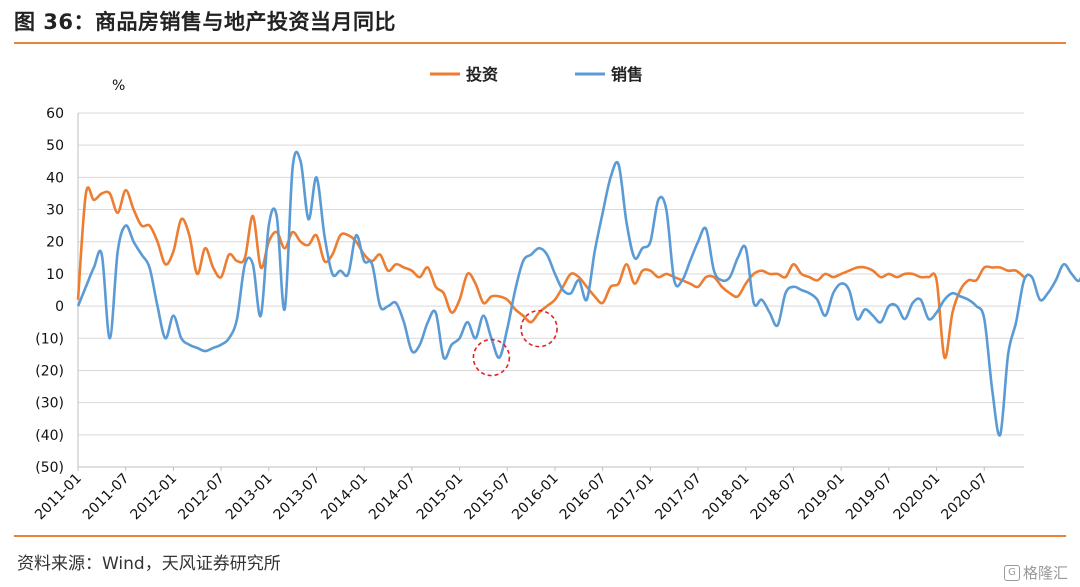 This screenshot has height=587, width=1080. I want to click on y-tick-label: 10, so click(55, 275).